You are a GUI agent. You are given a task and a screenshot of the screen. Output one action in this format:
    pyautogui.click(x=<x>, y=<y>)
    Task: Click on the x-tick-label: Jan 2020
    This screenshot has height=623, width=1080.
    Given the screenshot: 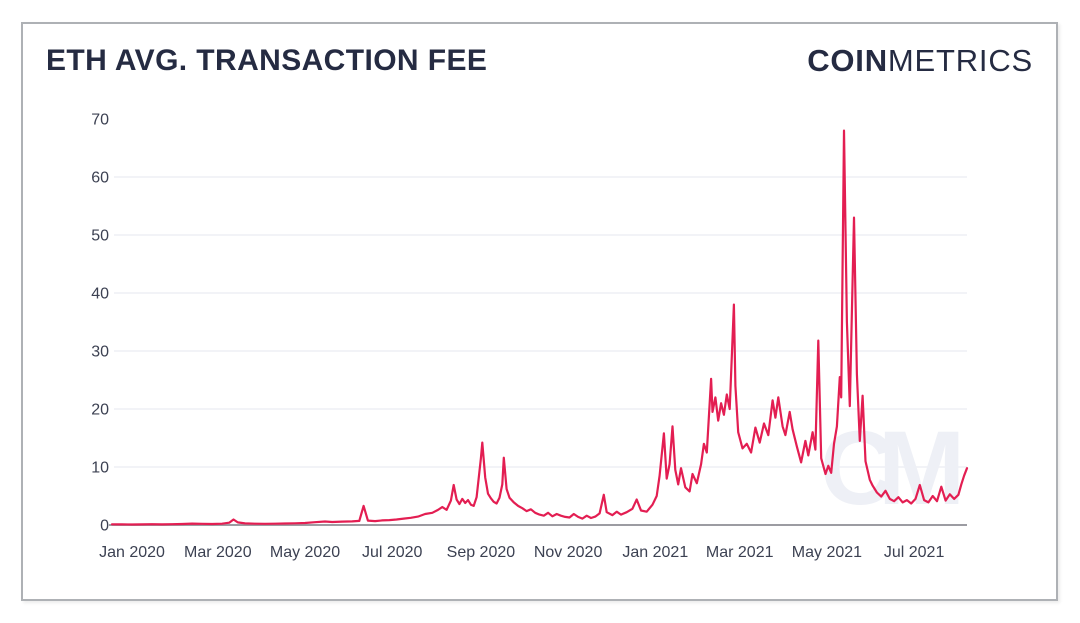 What is the action you would take?
    pyautogui.click(x=132, y=552)
    